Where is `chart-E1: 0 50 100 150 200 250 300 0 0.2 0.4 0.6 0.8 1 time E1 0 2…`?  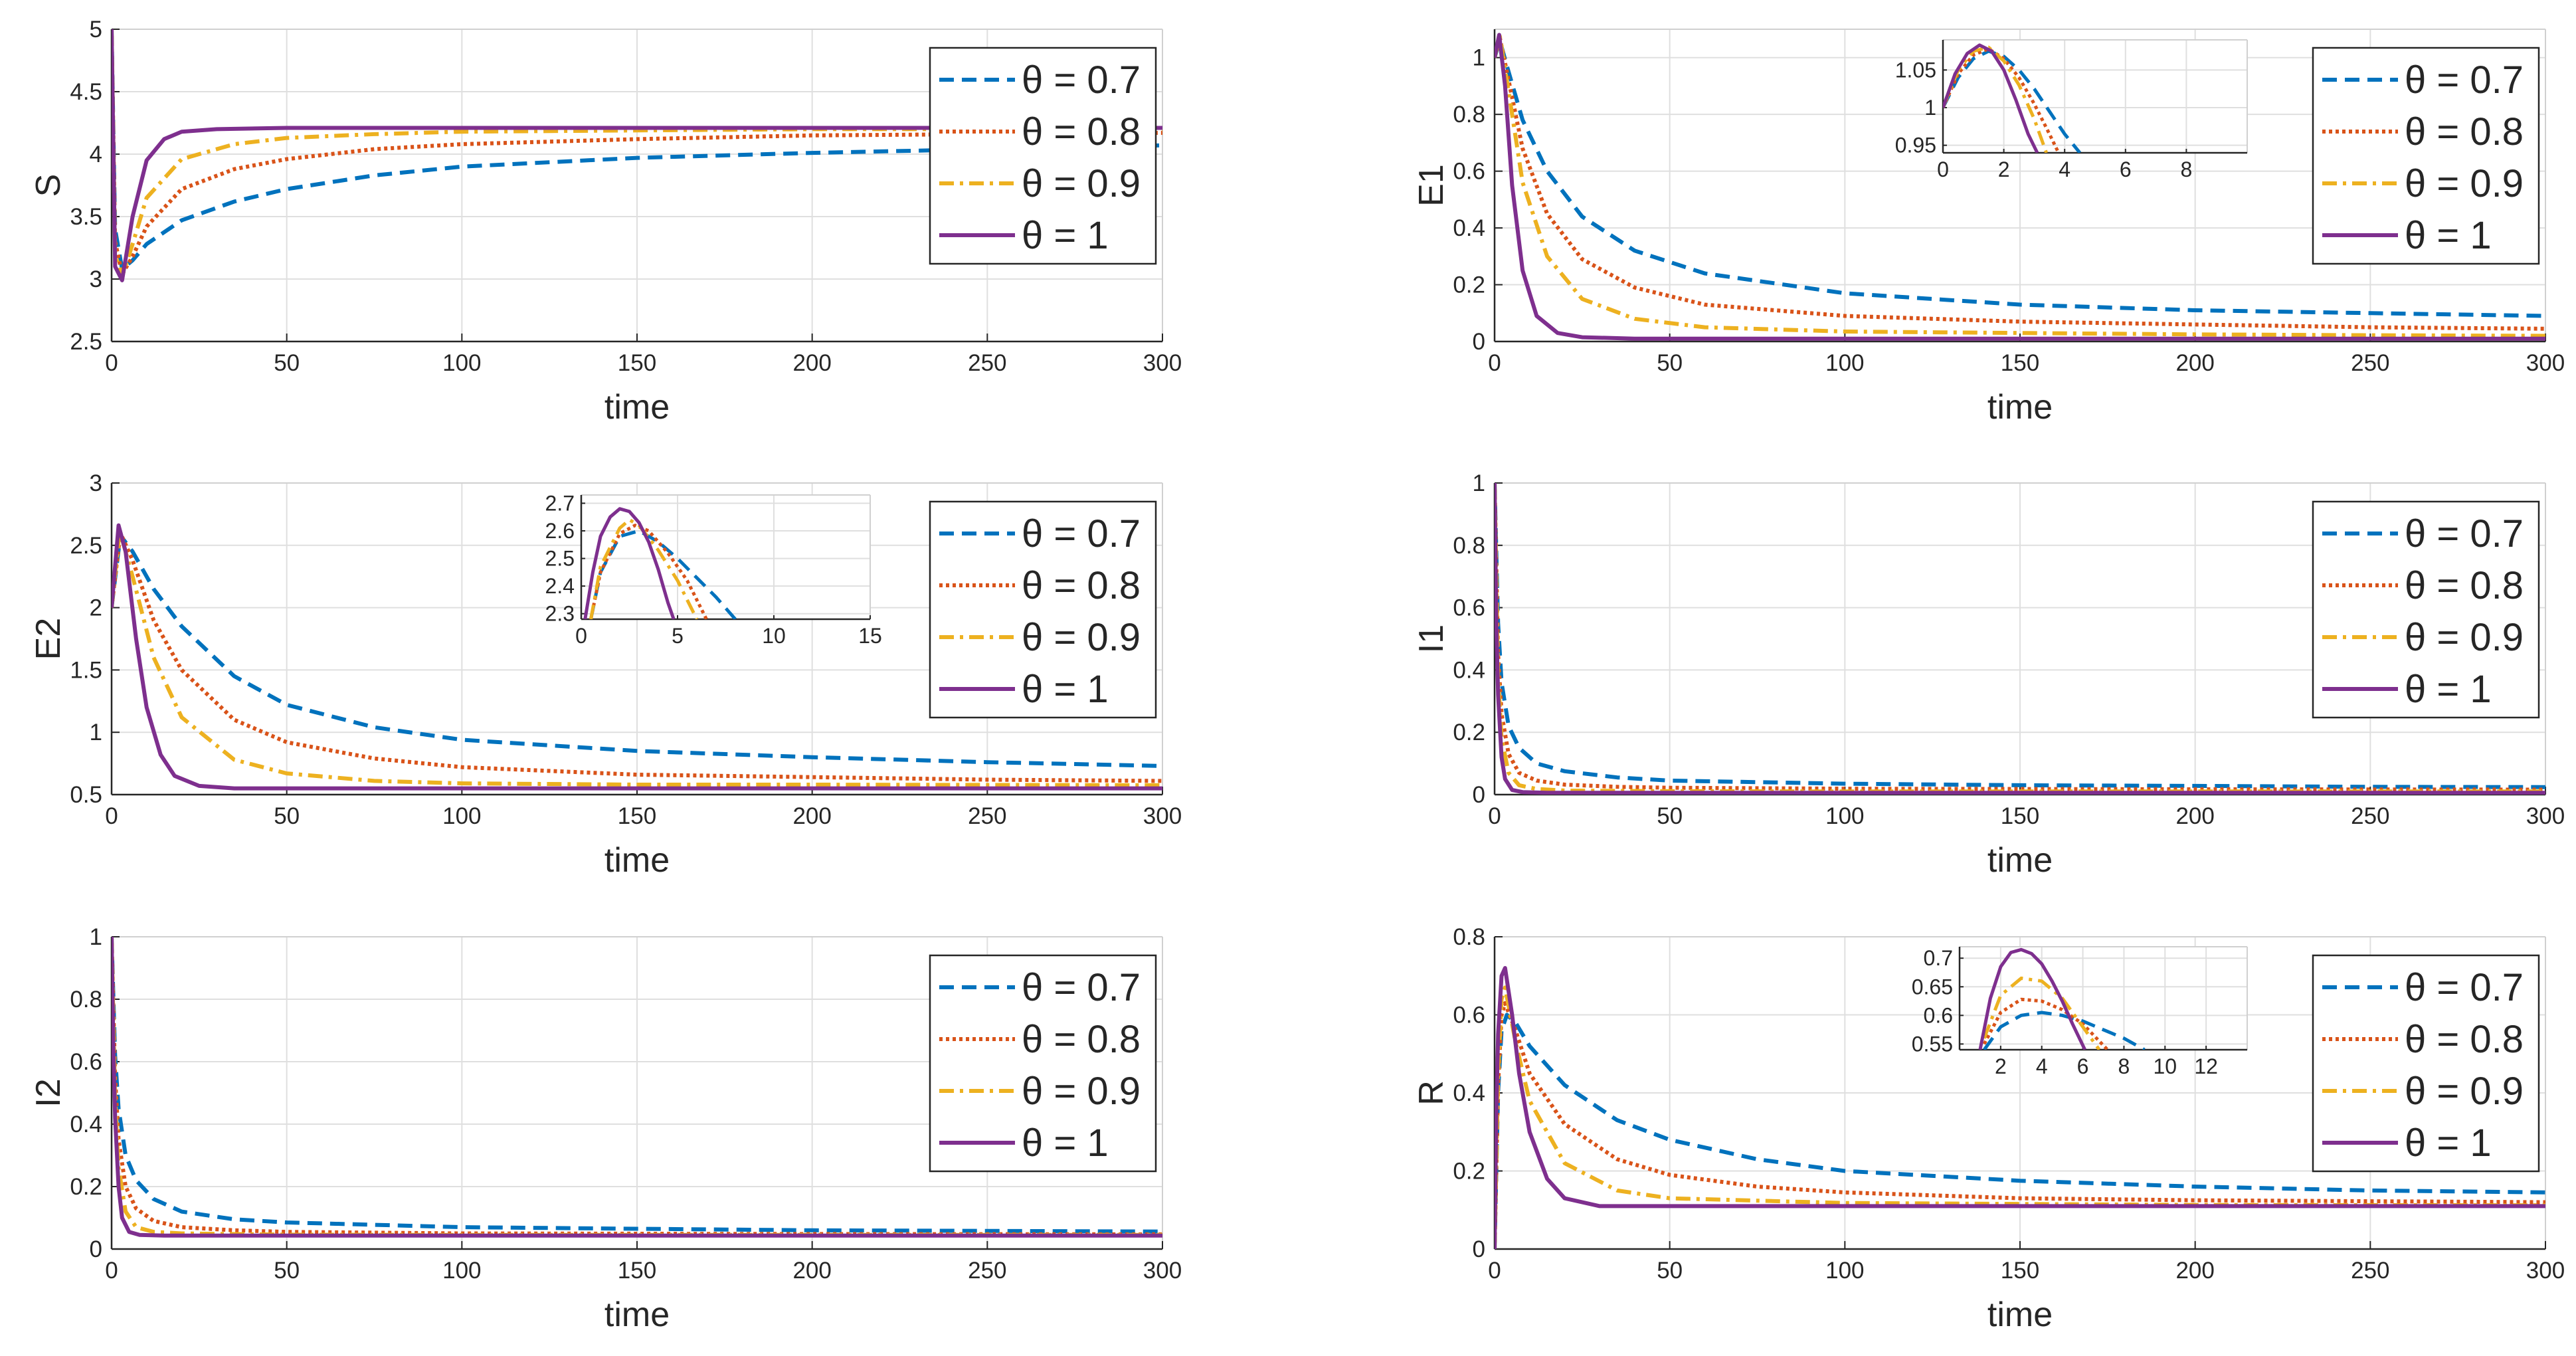 chart-E1: 0 50 100 150 200 250 300 0 0.2 0.4 0.6 0.8 1 time E1 0 2… is located at coordinates (1988, 228).